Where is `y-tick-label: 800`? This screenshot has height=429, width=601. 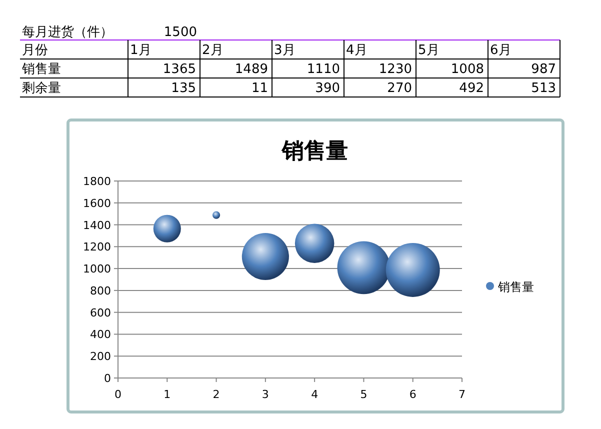 y-tick-label: 800 is located at coordinates (100, 291).